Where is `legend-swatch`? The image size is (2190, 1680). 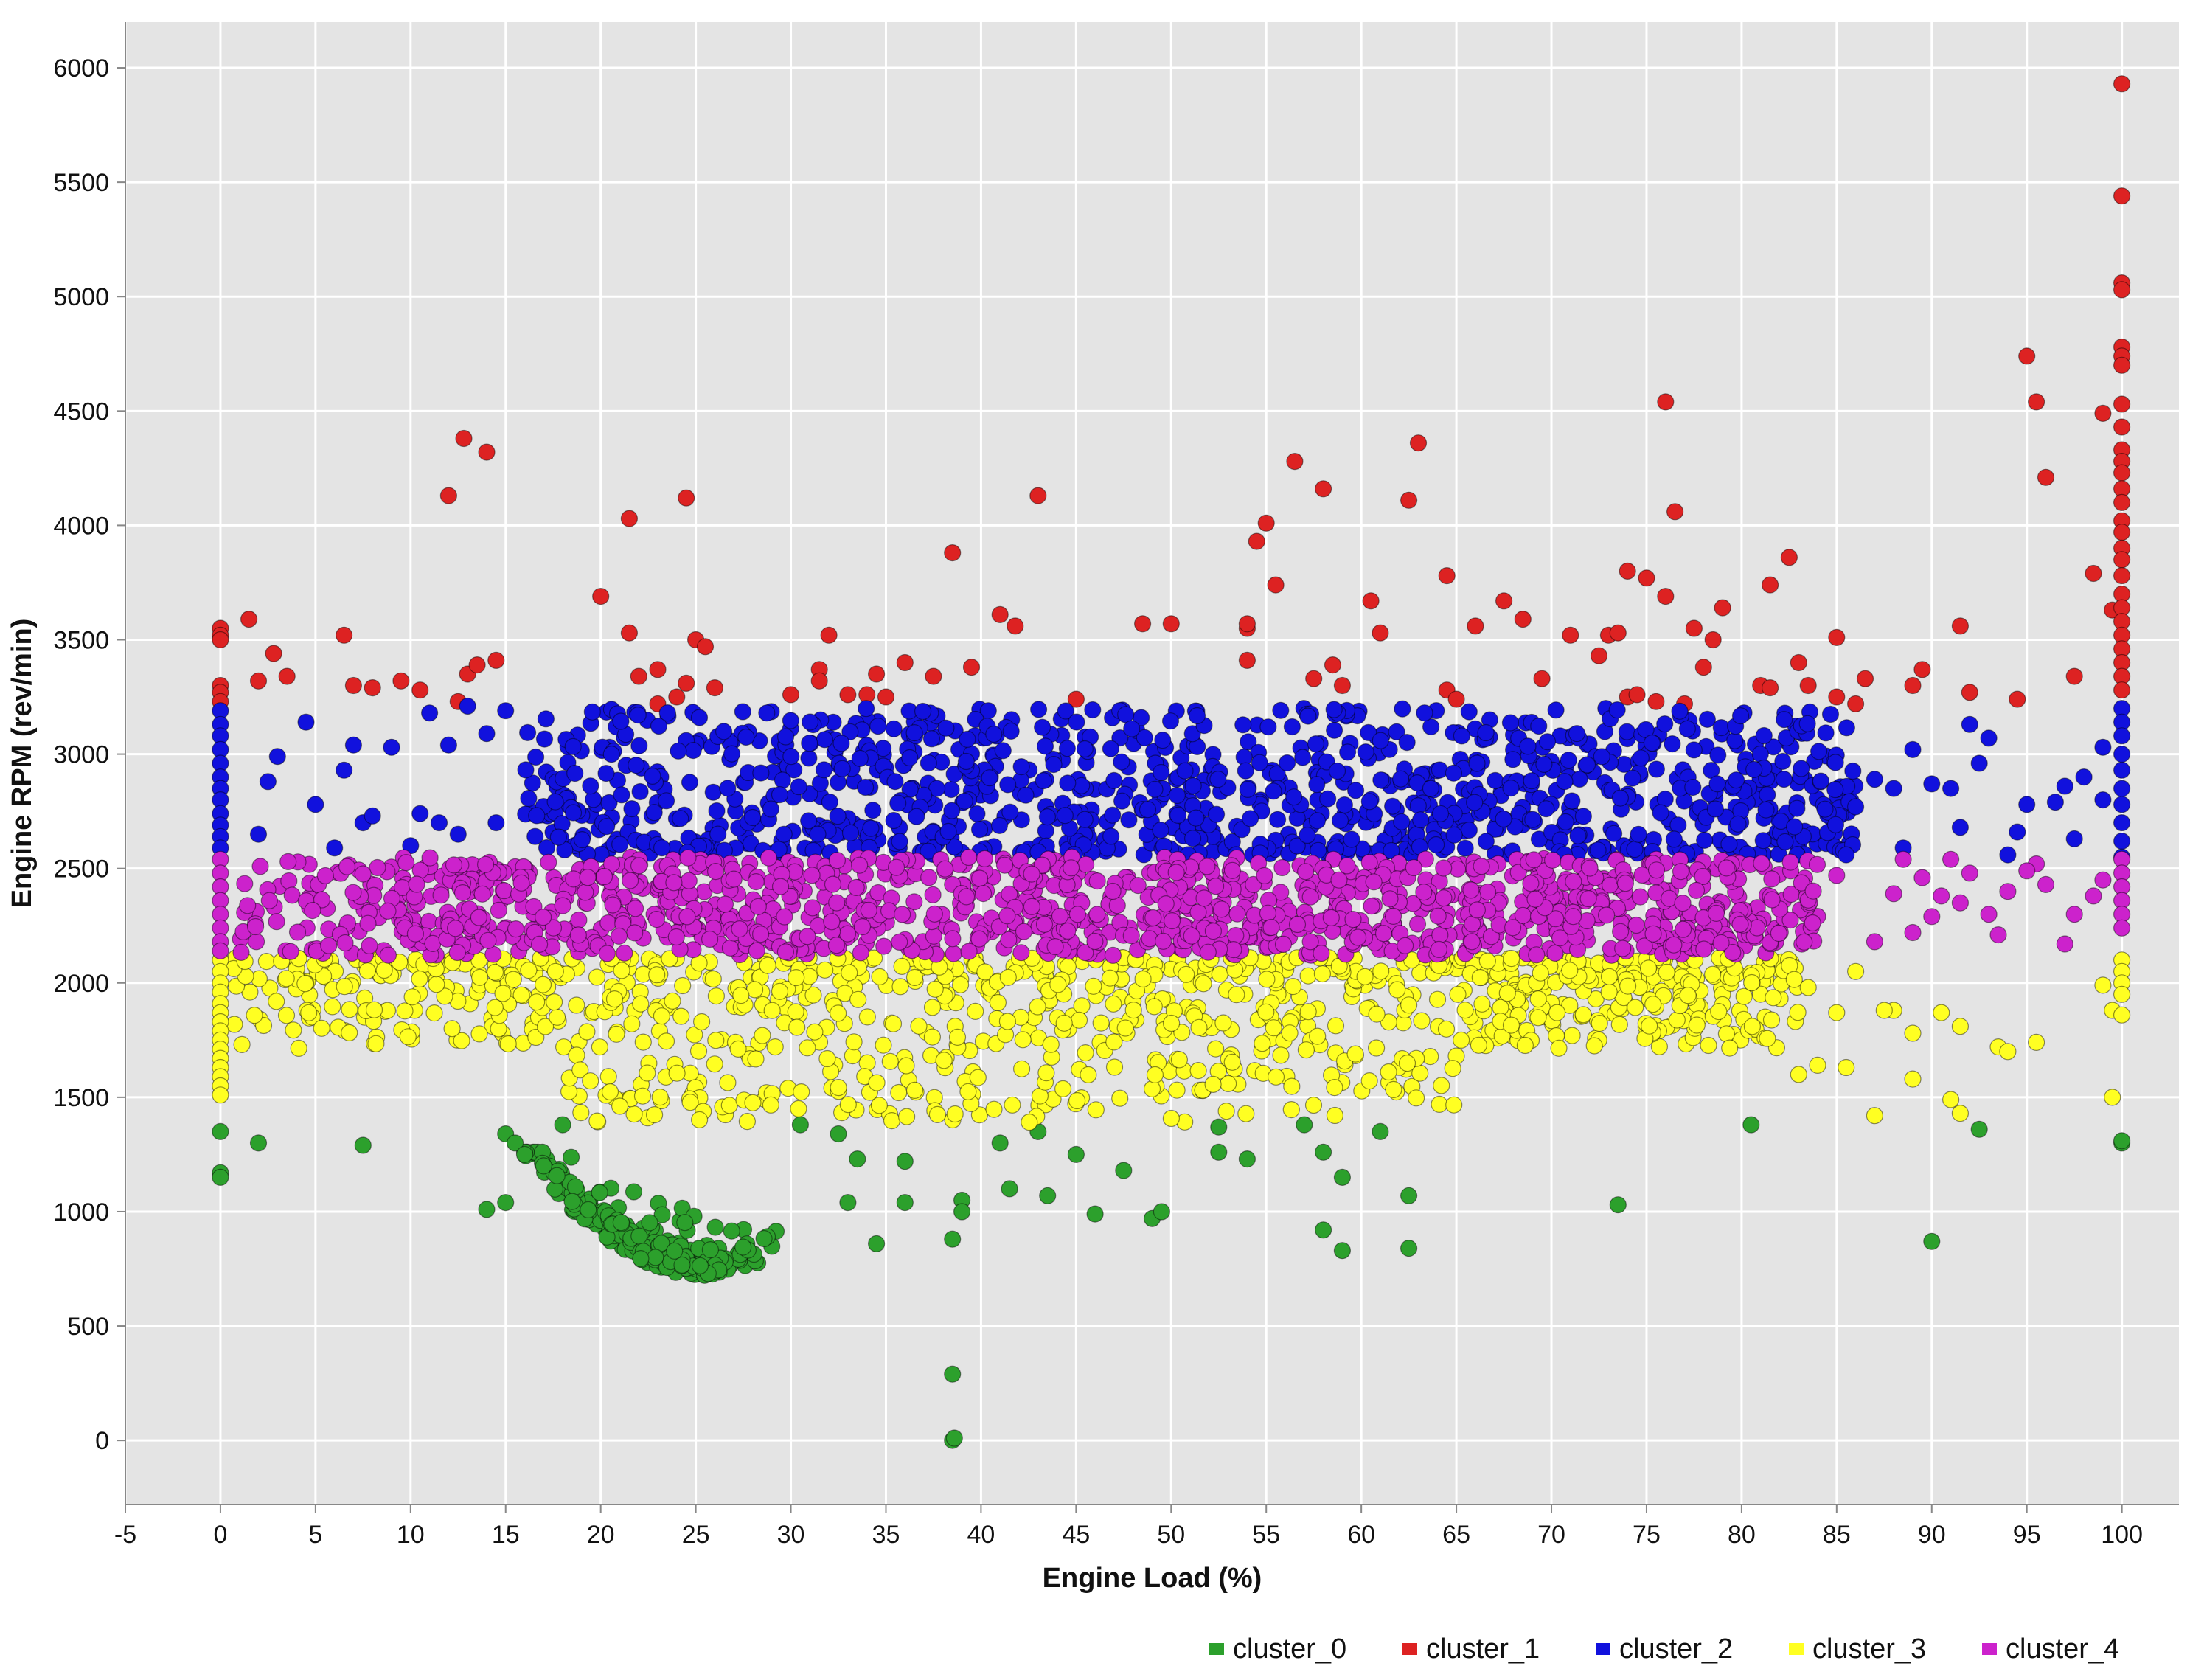
legend-swatch is located at coordinates (1797, 1649).